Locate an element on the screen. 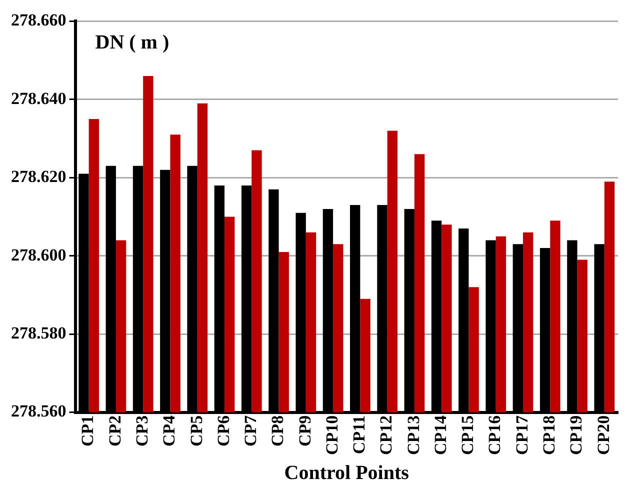  x-tick-label: CP13 is located at coordinates (413, 435).